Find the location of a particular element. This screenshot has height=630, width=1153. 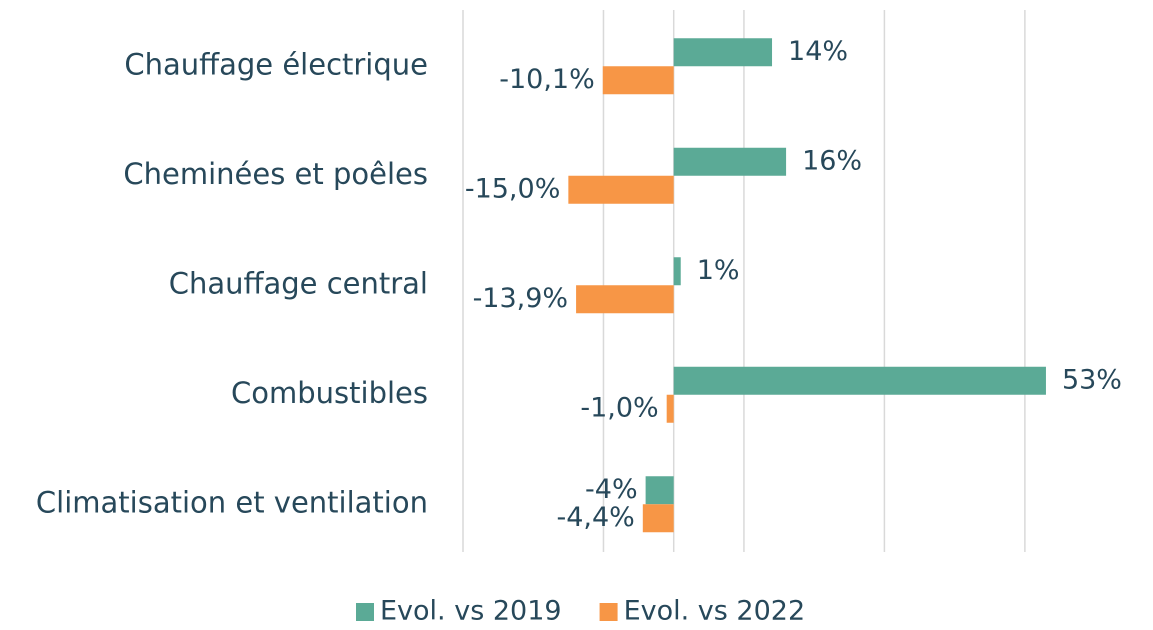

legend-label: Evol. vs 2022 is located at coordinates (715, 611).